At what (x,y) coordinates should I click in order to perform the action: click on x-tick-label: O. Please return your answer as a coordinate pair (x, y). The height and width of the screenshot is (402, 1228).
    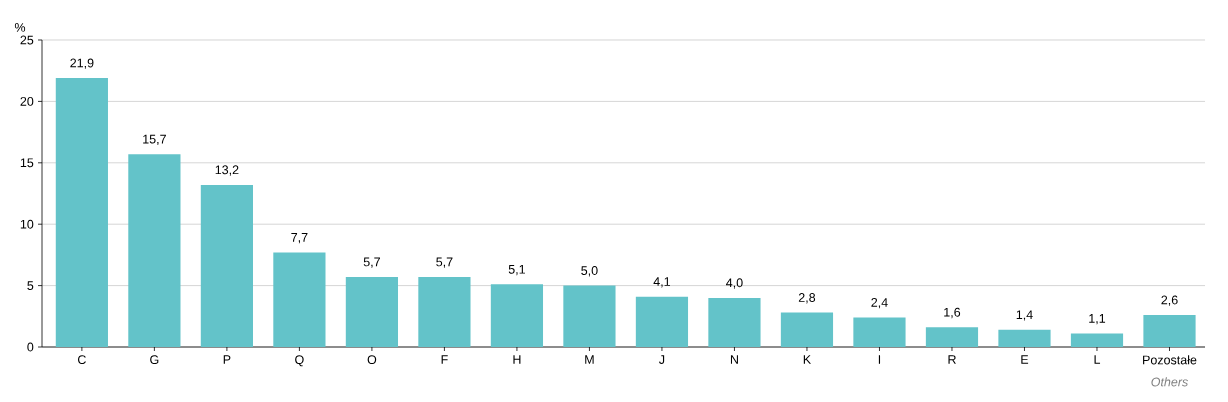
    Looking at the image, I should click on (372, 360).